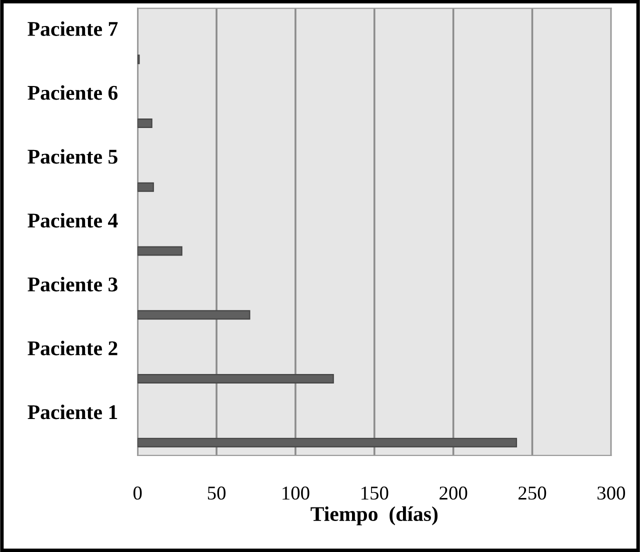 This screenshot has width=640, height=552. Describe the element at coordinates (137, 493) in the screenshot. I see `x-tick-label: 0` at that location.